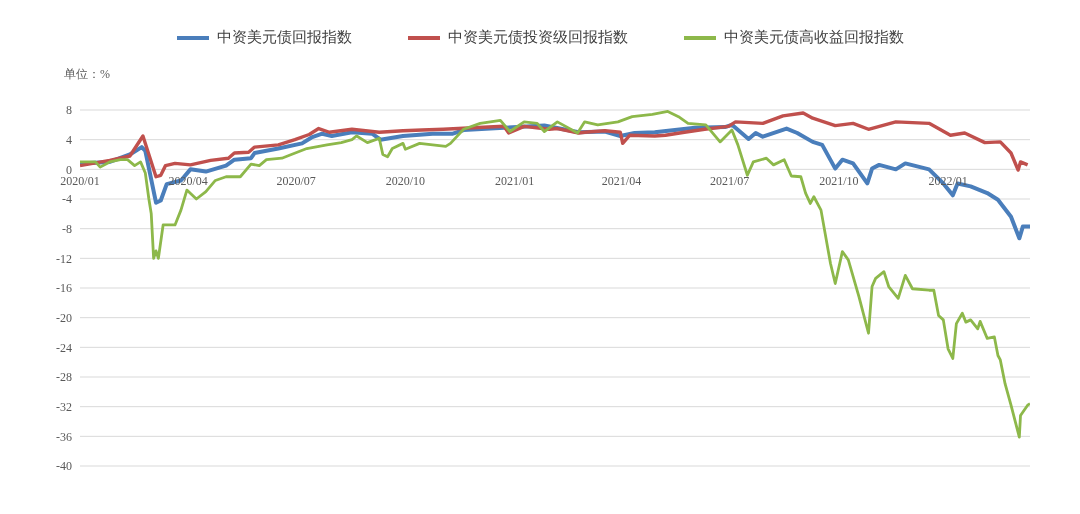 This screenshot has height=514, width=1080. What do you see at coordinates (537, 37) in the screenshot?
I see `legend-label: 中资美元债投资级回报指数` at bounding box center [537, 37].